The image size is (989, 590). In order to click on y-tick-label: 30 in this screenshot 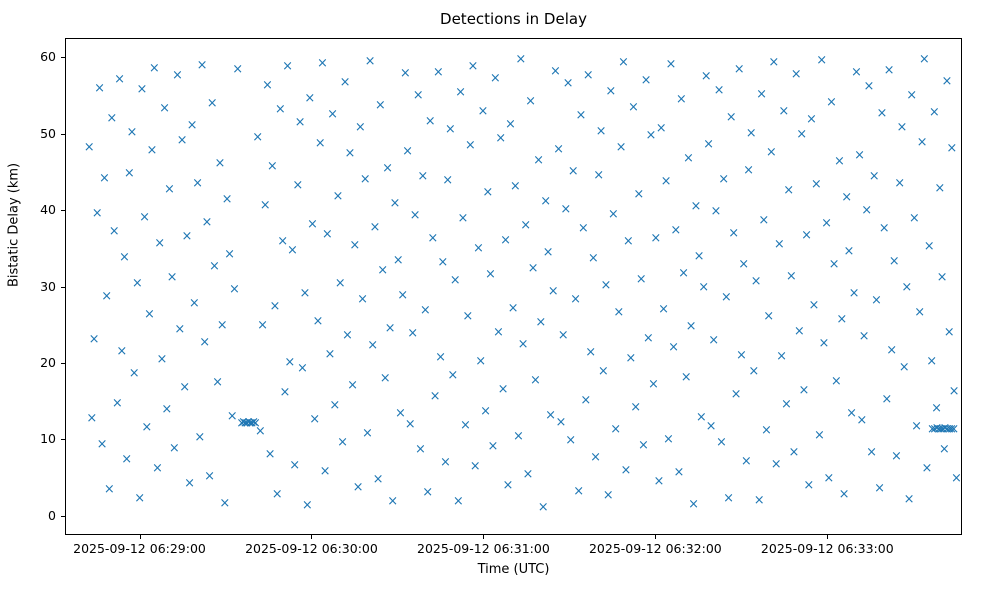, I will do `click(48, 286)`.